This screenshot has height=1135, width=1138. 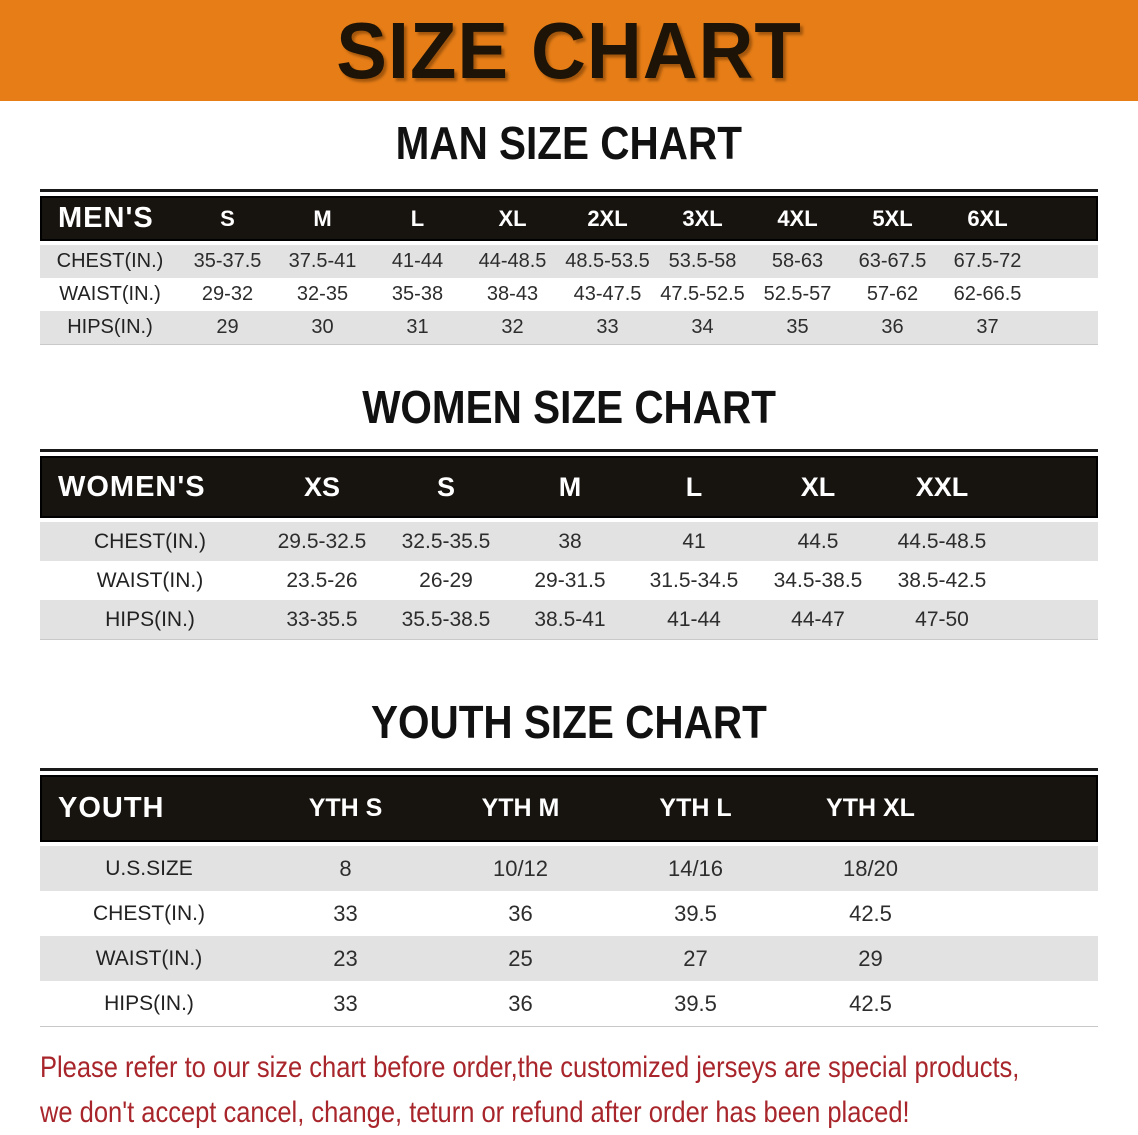 What do you see at coordinates (322, 261) in the screenshot?
I see `men-cell-0-1: 37.5-41` at bounding box center [322, 261].